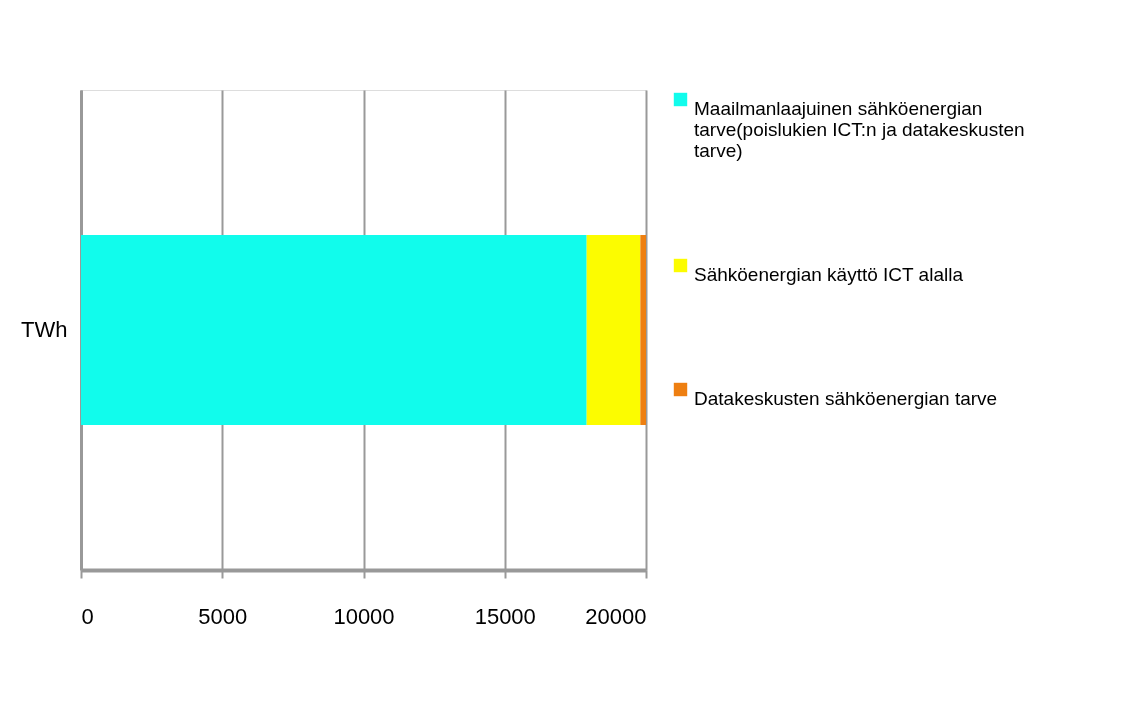 This screenshot has width=1127, height=722. I want to click on x-tick-label: 20000, so click(616, 616).